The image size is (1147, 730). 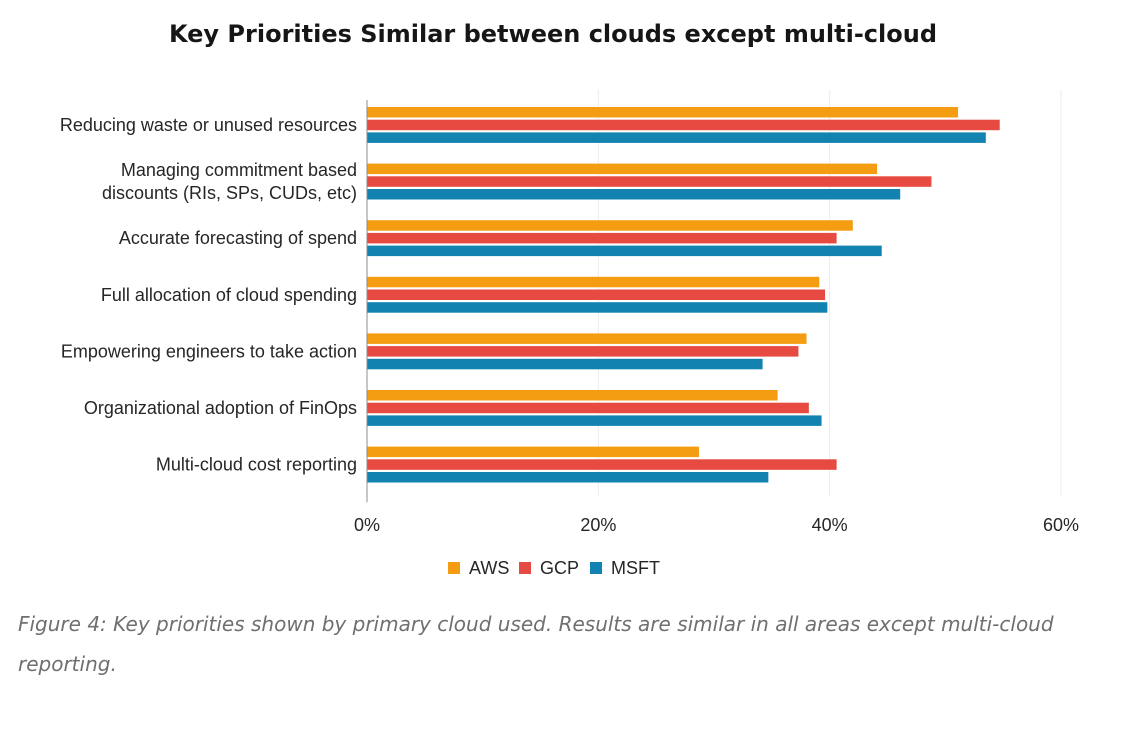 What do you see at coordinates (525, 568) in the screenshot?
I see `legend-swatch-gcp` at bounding box center [525, 568].